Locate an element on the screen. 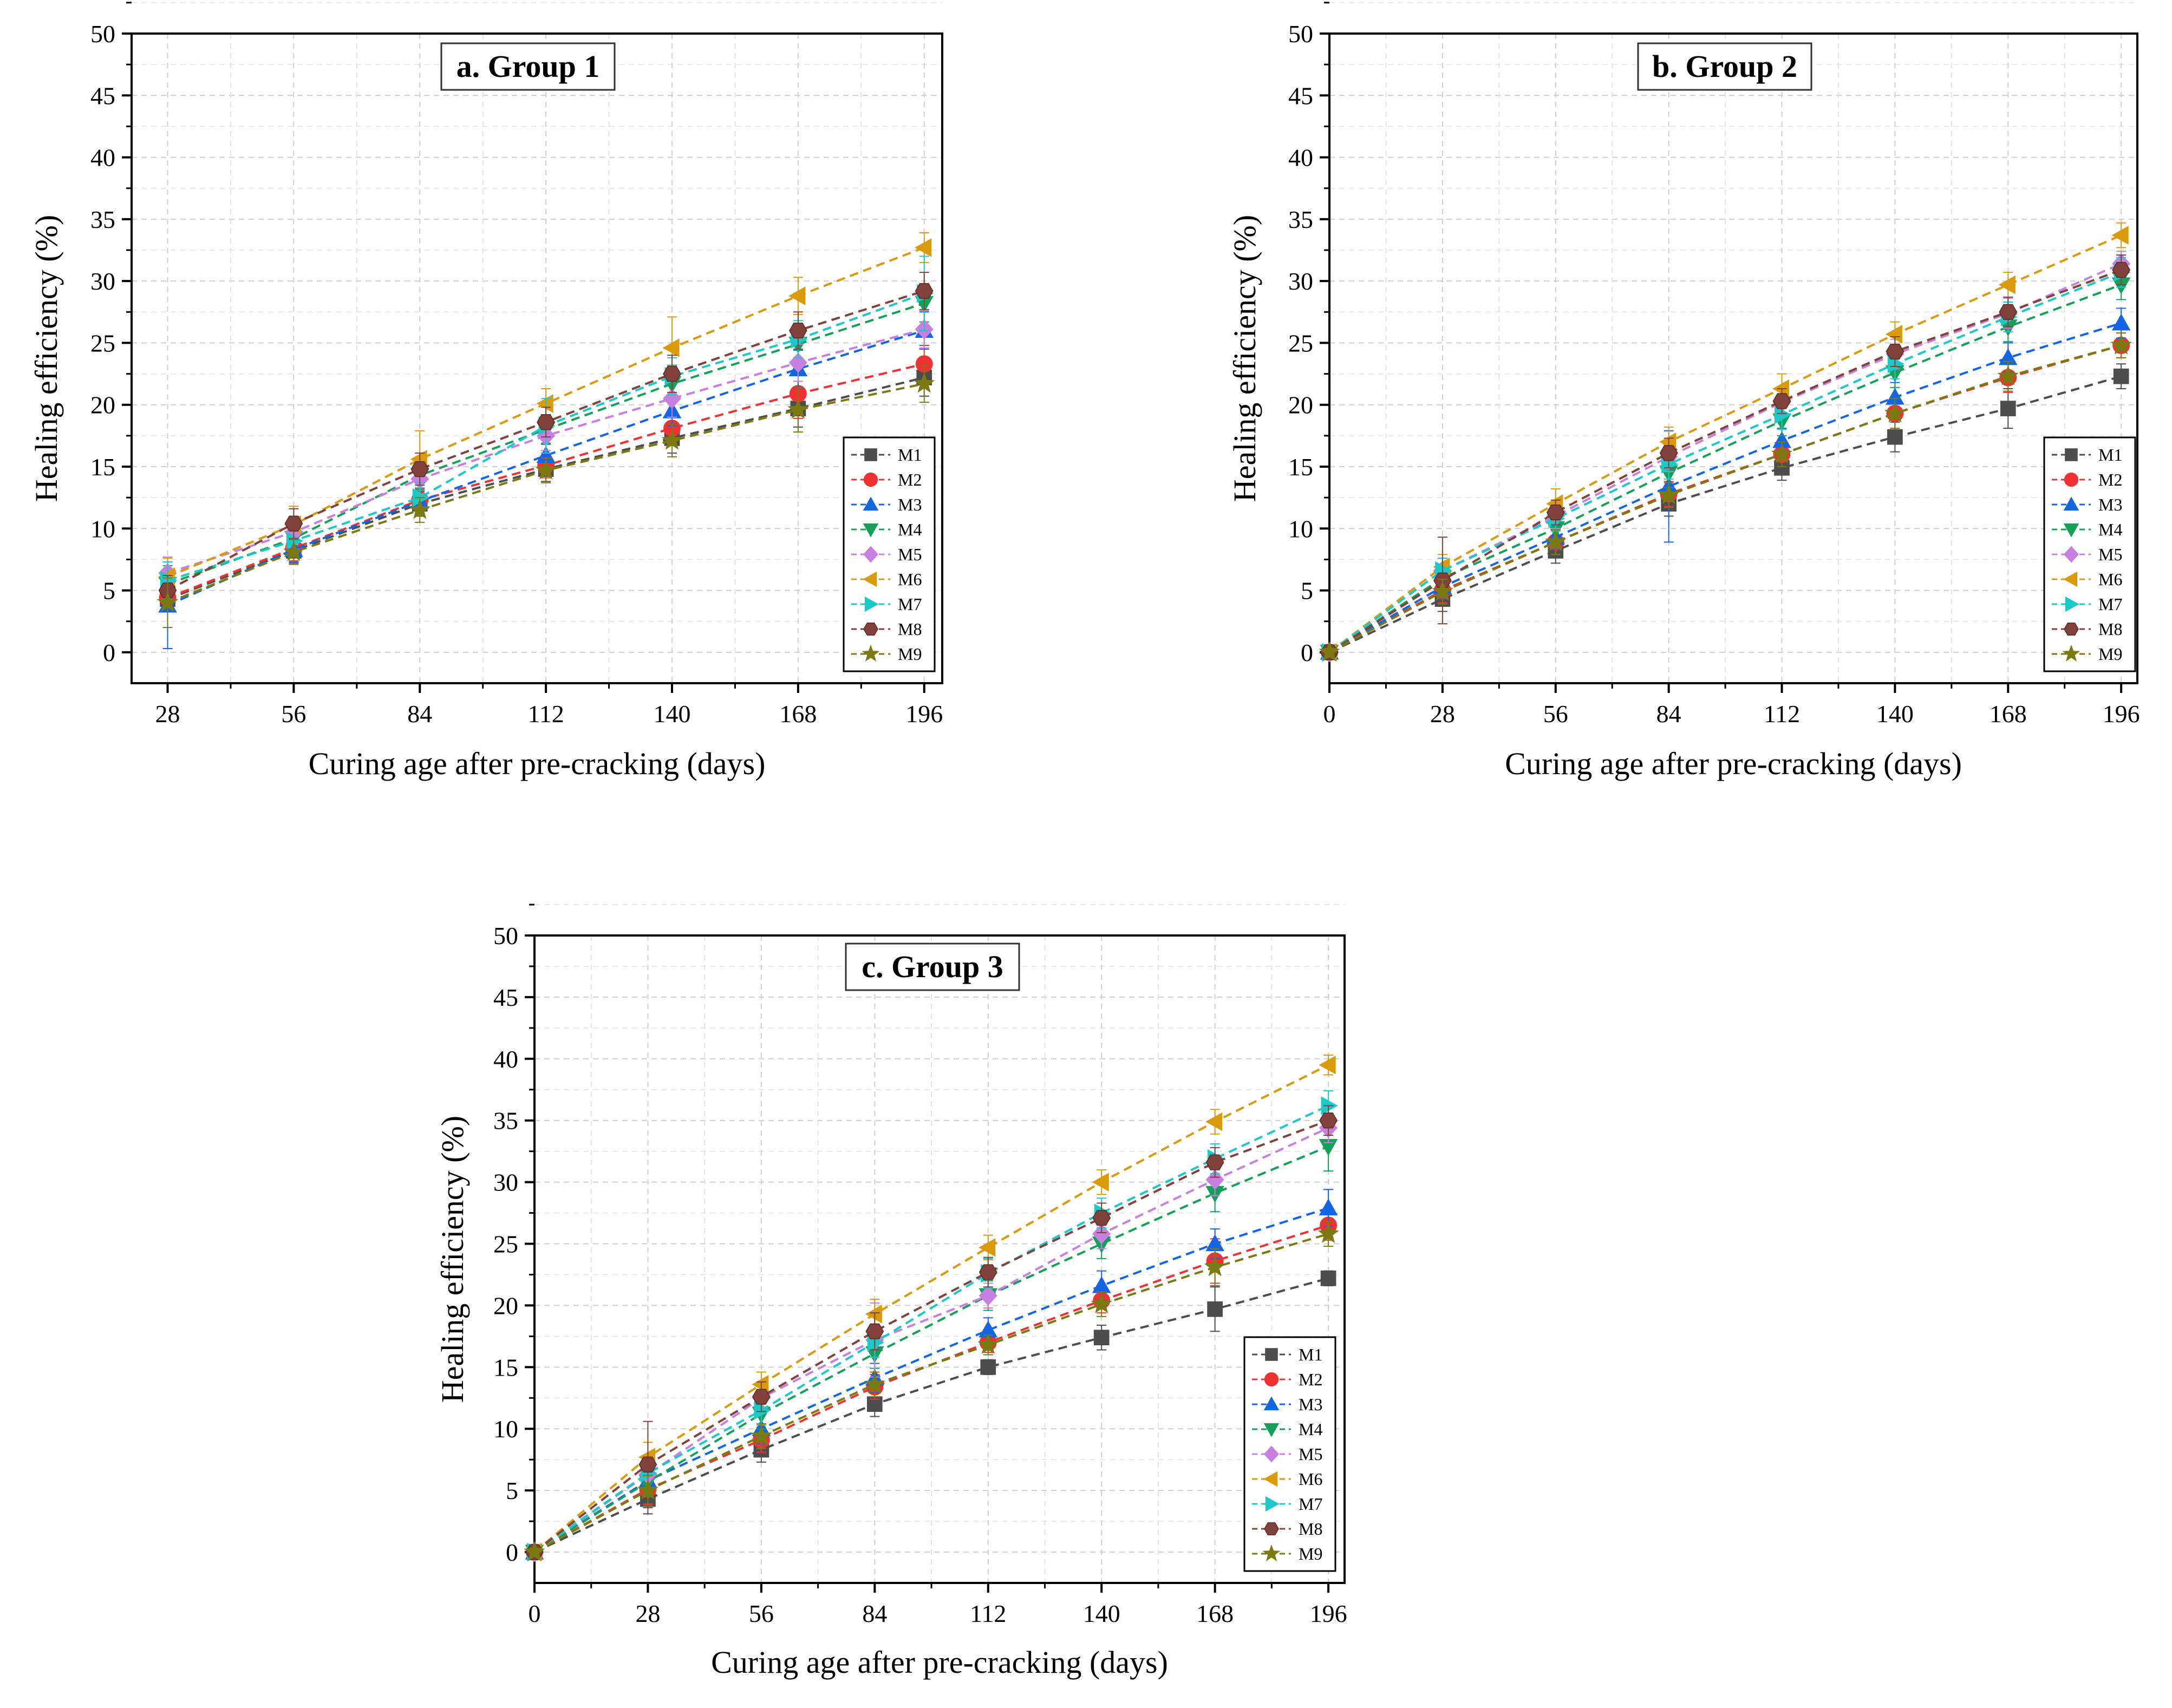 The image size is (2172, 1708). legend-item: M5 is located at coordinates (1287, 1454).